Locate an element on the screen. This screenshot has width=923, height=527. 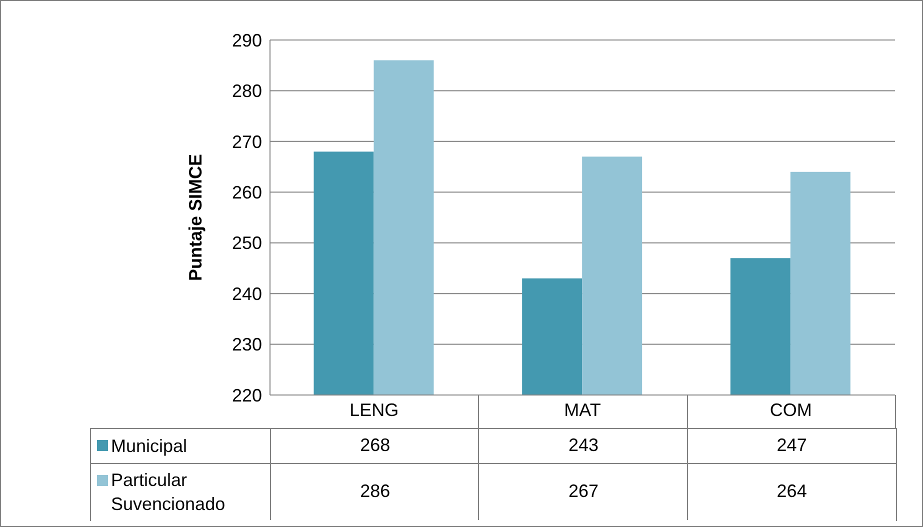
y-tick-label: 280 is located at coordinates (247, 91).